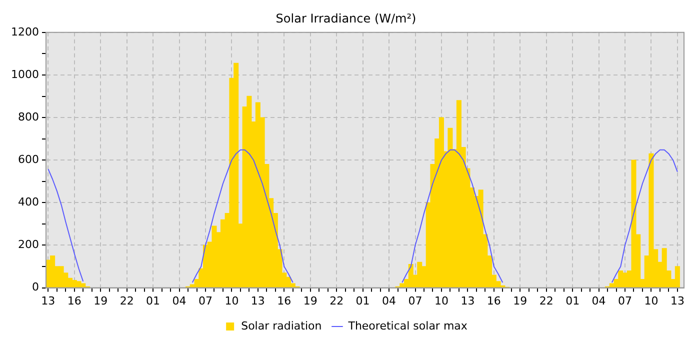 The width and height of the screenshot is (700, 350). What do you see at coordinates (281, 325) in the screenshot?
I see `legend-label: Solar radiation` at bounding box center [281, 325].